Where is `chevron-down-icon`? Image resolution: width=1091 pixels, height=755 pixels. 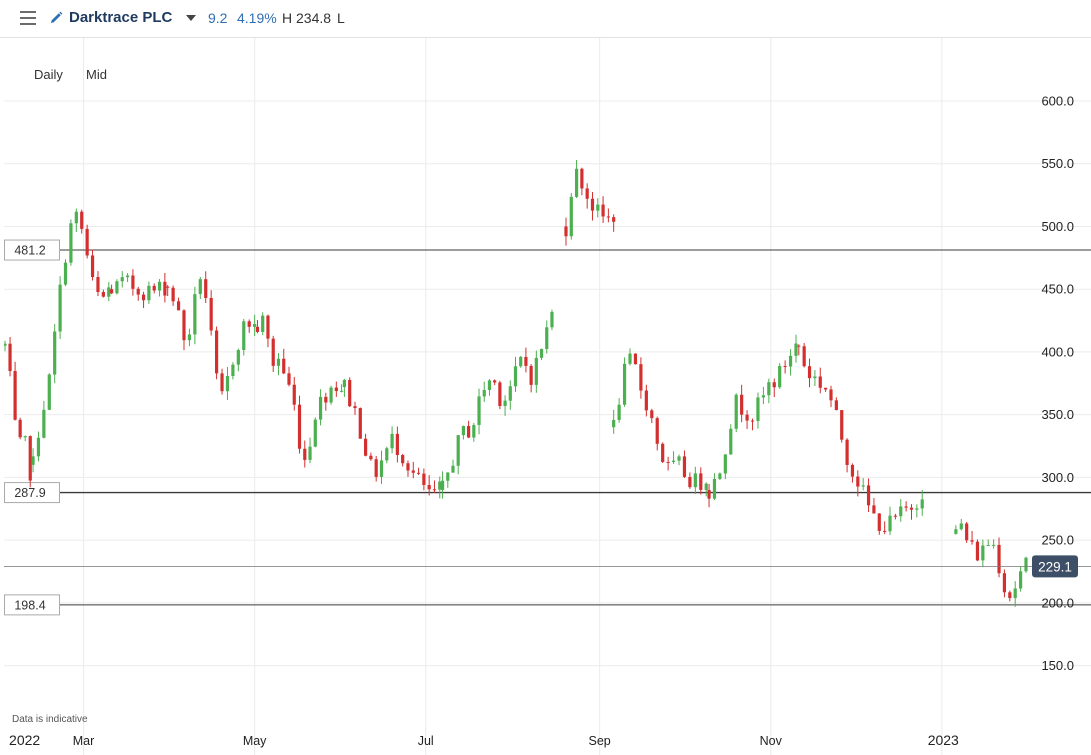 chevron-down-icon is located at coordinates (191, 18).